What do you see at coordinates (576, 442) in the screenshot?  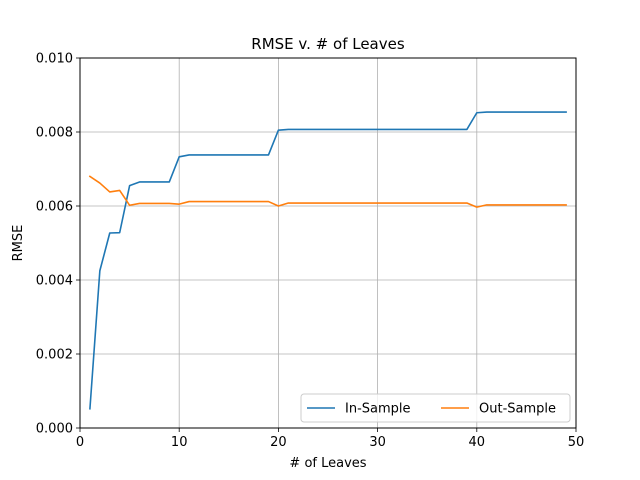 I see `x-tick-label: 50` at bounding box center [576, 442].